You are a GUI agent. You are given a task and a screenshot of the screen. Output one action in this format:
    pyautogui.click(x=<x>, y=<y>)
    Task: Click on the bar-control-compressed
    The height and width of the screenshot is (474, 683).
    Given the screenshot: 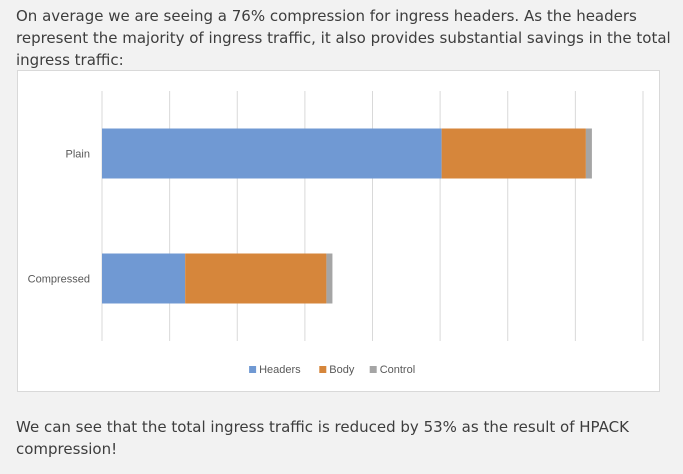 What is the action you would take?
    pyautogui.click(x=329, y=278)
    